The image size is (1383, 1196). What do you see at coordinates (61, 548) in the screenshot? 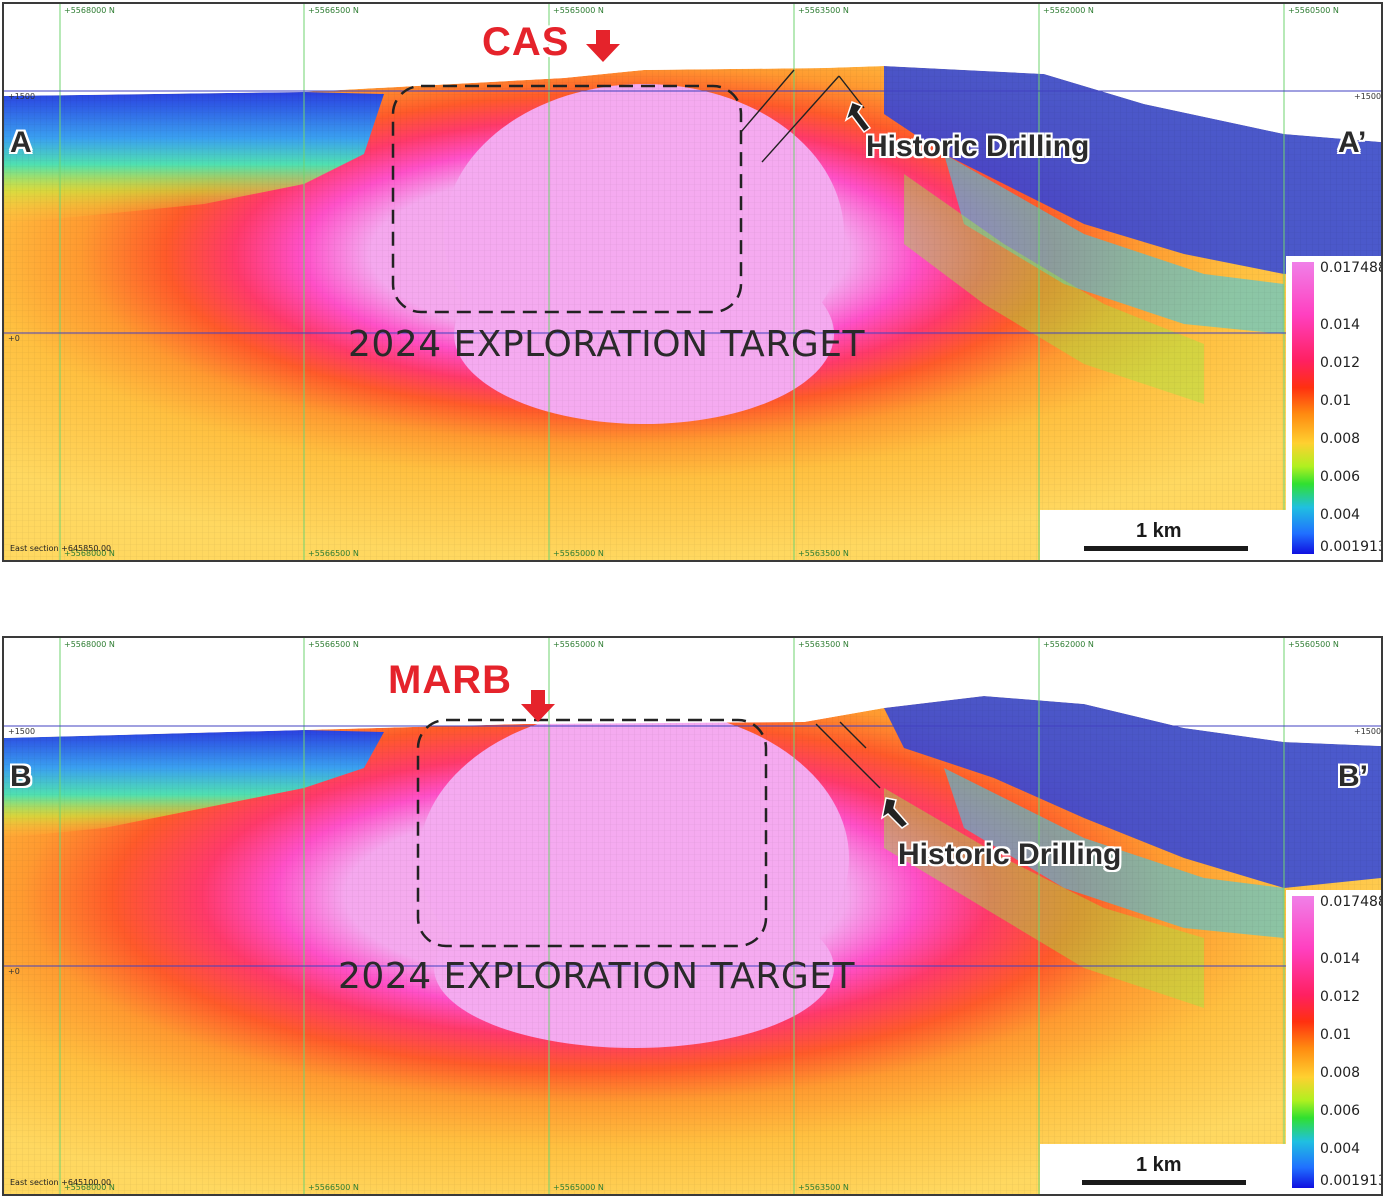
I see `east-section-label: East section +645850.00` at bounding box center [61, 548].